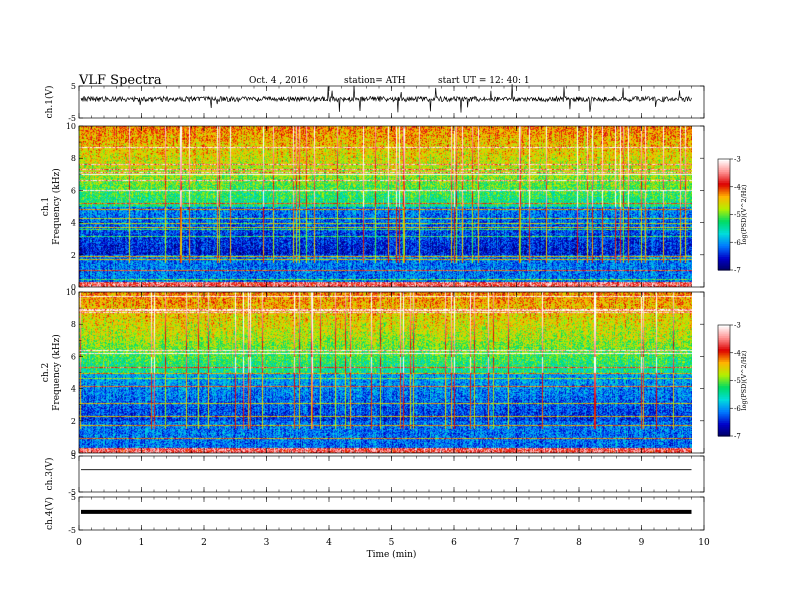  I want to click on x-tick-label: 5, so click(392, 543).